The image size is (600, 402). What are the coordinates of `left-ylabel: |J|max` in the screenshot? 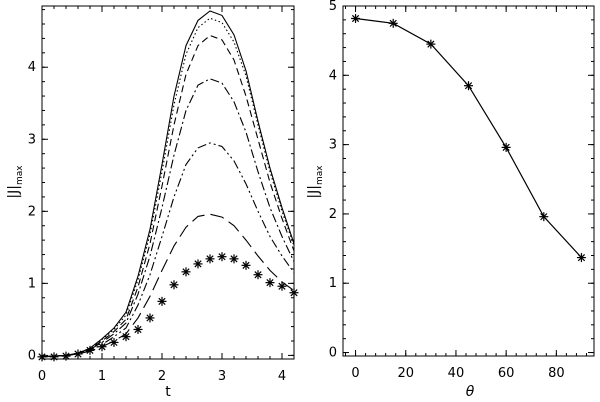 It's located at (15, 182).